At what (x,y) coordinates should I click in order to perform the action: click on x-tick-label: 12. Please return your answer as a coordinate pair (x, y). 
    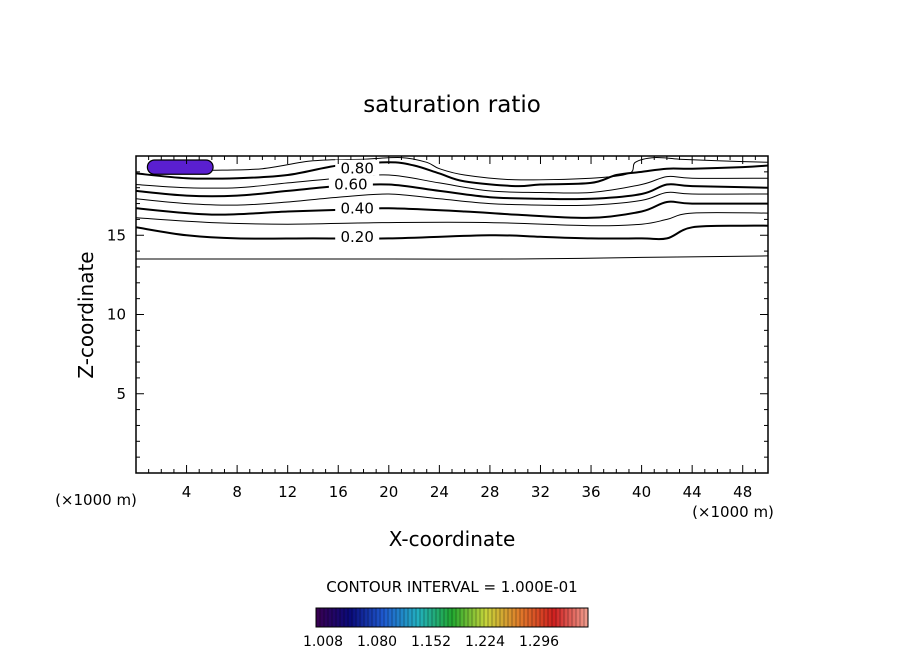
    Looking at the image, I should click on (287, 492).